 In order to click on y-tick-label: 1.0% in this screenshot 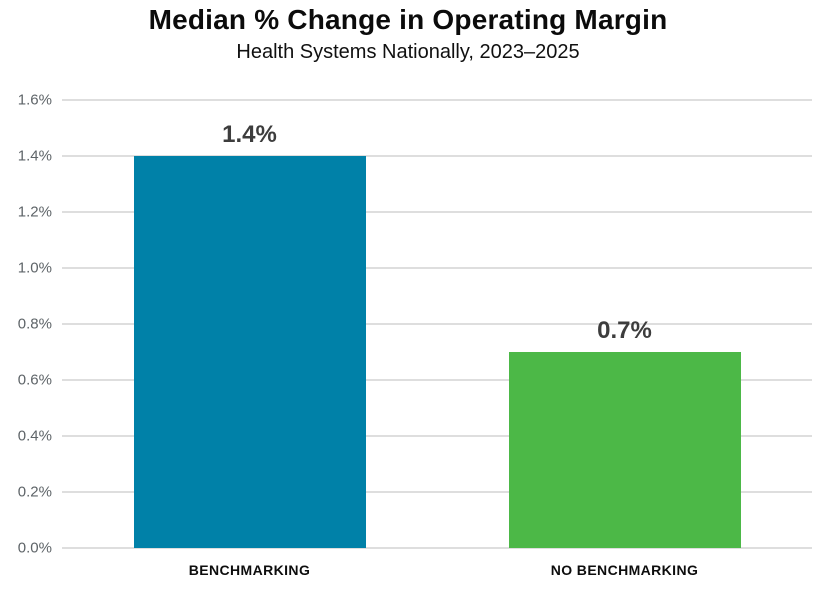, I will do `click(34, 268)`.